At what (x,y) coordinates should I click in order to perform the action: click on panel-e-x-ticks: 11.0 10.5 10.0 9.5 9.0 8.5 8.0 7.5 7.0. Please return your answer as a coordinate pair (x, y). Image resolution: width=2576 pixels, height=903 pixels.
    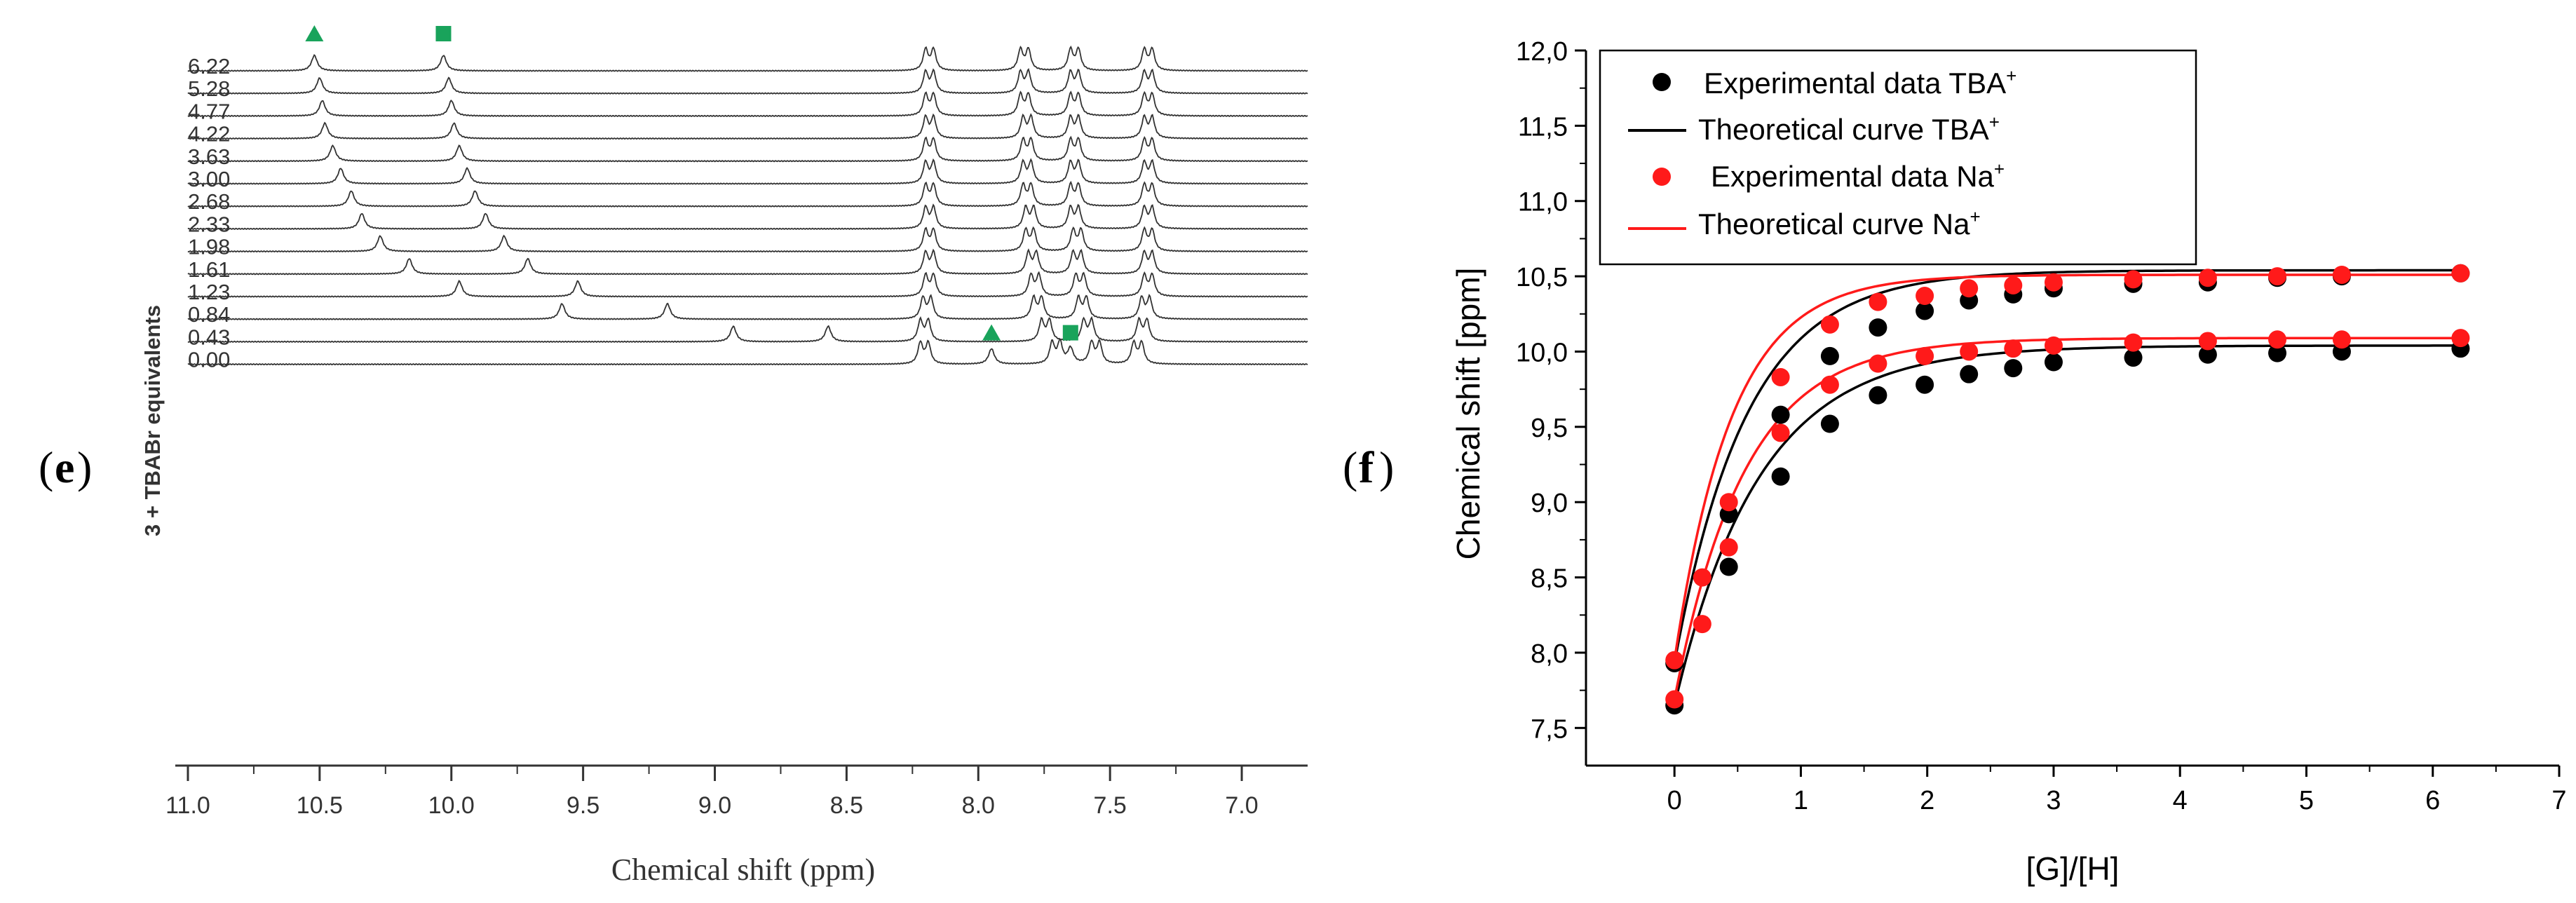
    Looking at the image, I should click on (712, 793).